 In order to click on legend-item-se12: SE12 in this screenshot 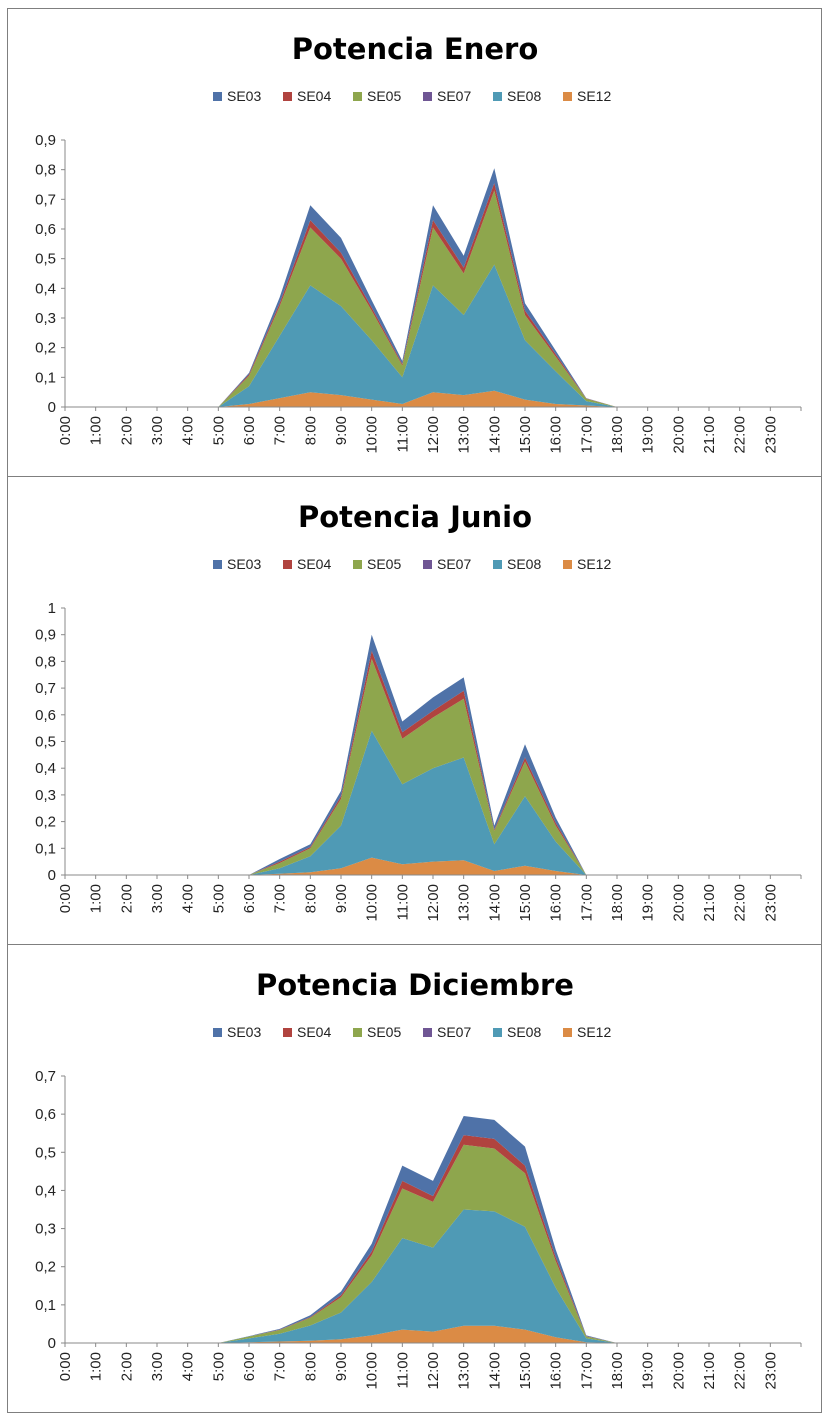, I will do `click(587, 96)`.